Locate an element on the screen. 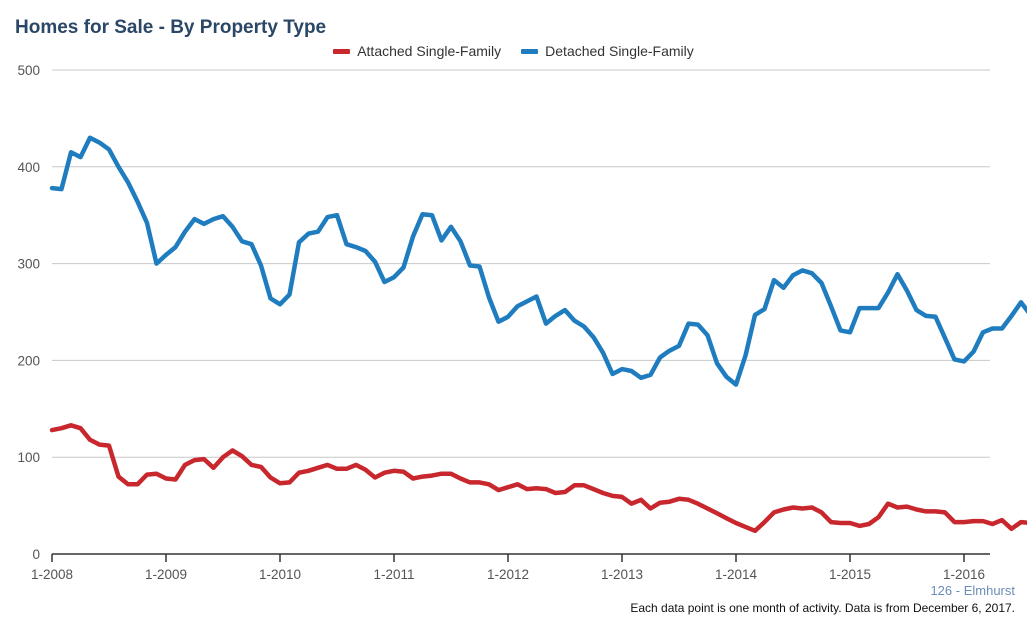  x-tick-label: 1-2008 is located at coordinates (52, 574).